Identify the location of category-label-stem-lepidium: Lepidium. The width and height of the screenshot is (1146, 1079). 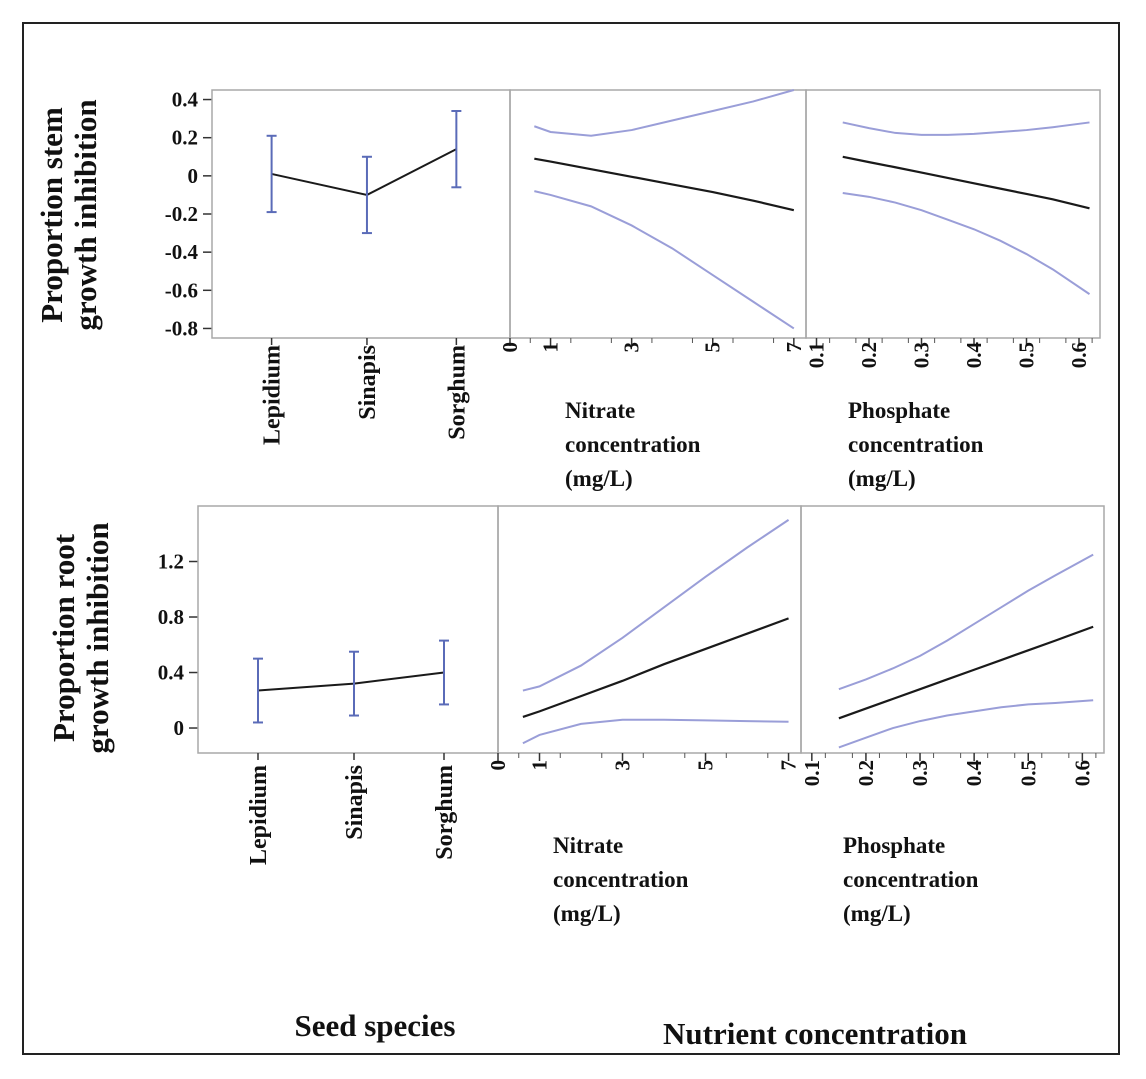
(273, 395).